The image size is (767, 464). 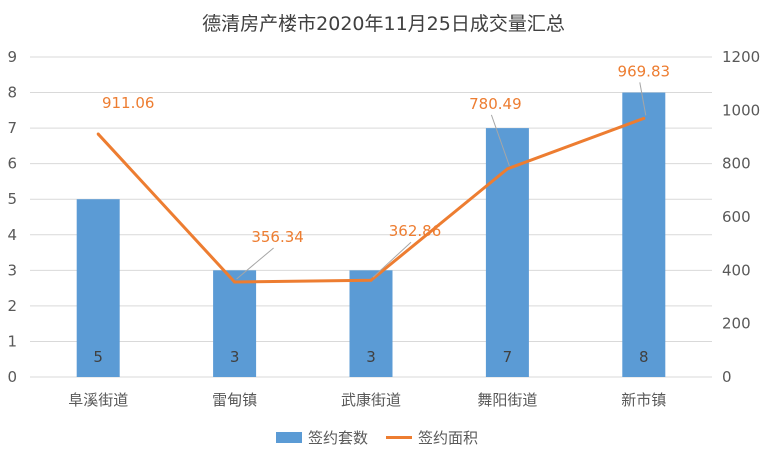 I want to click on y-left-tick-label: 9, so click(x=12, y=57).